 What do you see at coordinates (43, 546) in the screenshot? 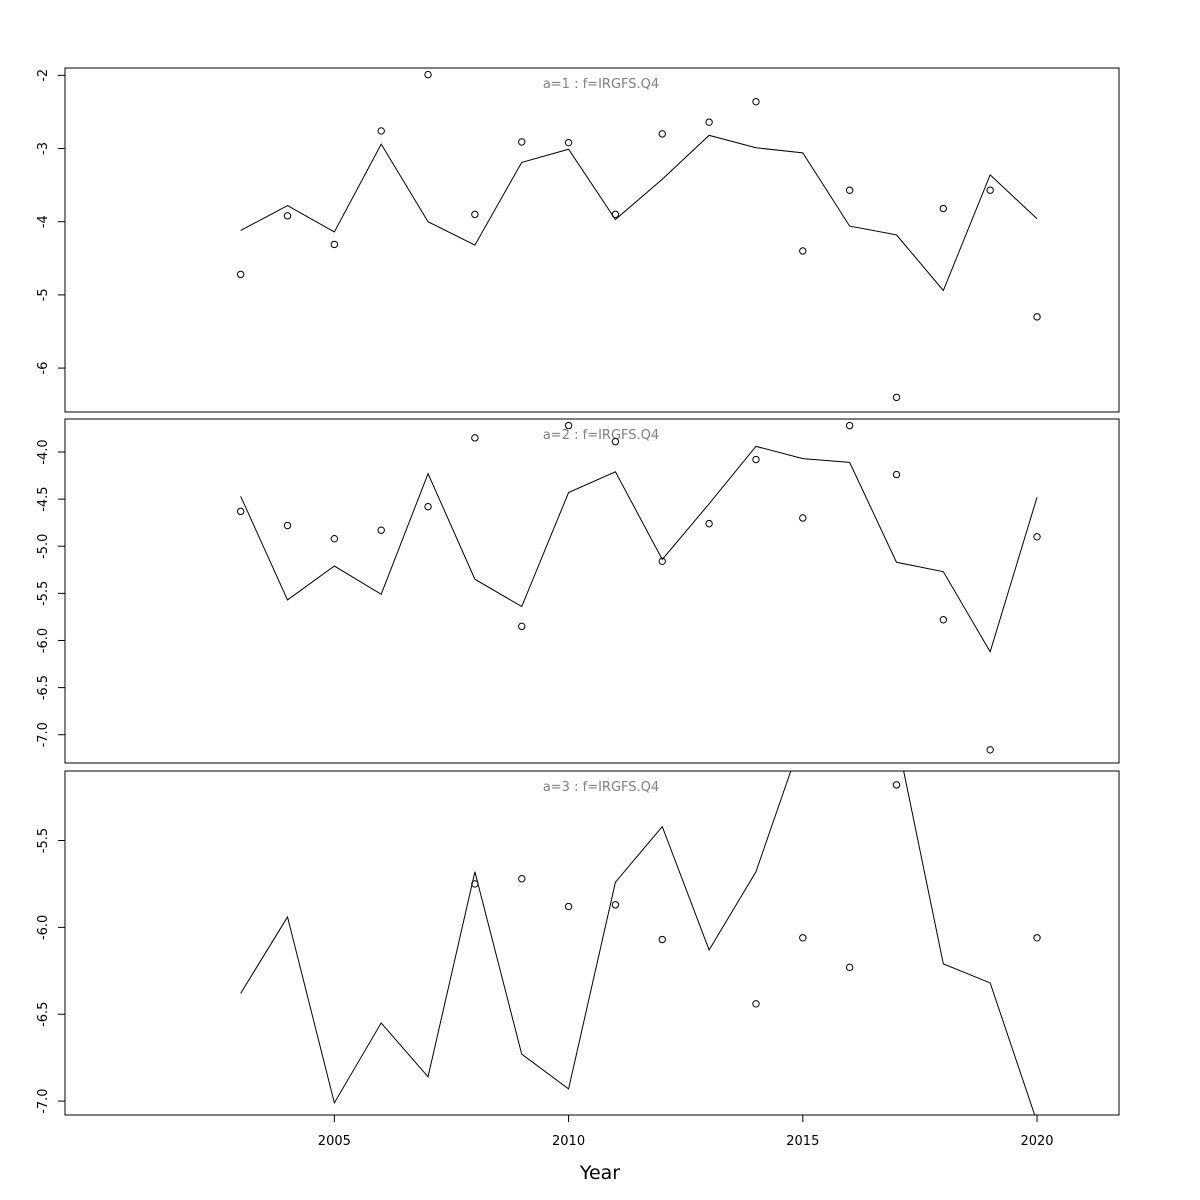
I see `y-tick-label: -5.0` at bounding box center [43, 546].